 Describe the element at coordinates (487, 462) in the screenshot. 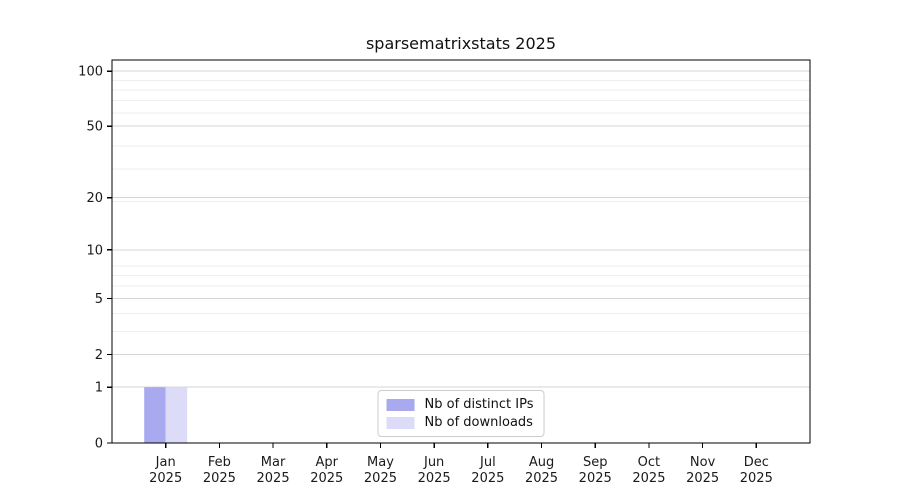

I see `x-tick-label-month: Jul` at that location.